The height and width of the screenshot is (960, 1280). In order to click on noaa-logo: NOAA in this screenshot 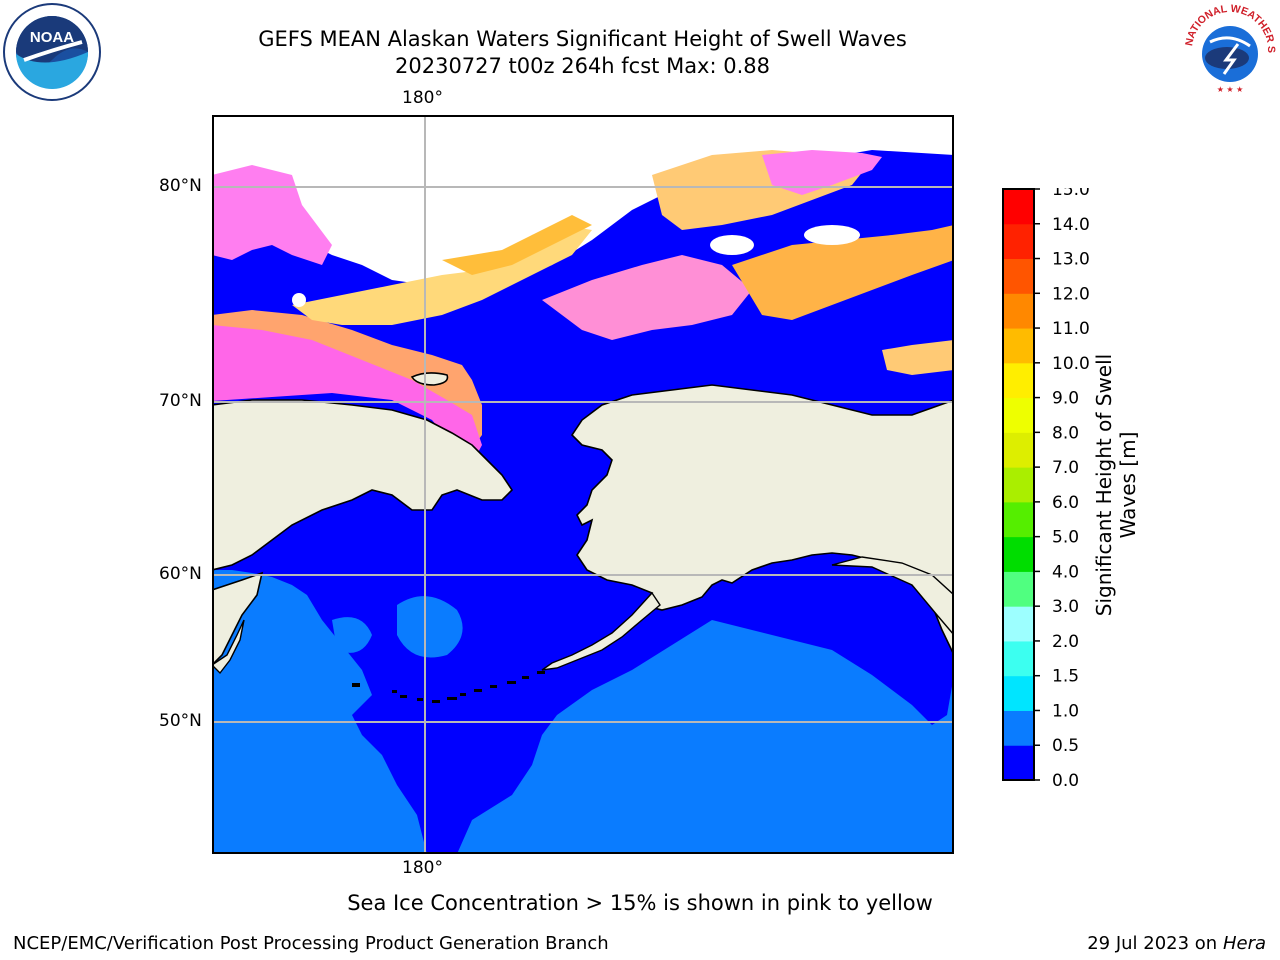, I will do `click(52, 52)`.